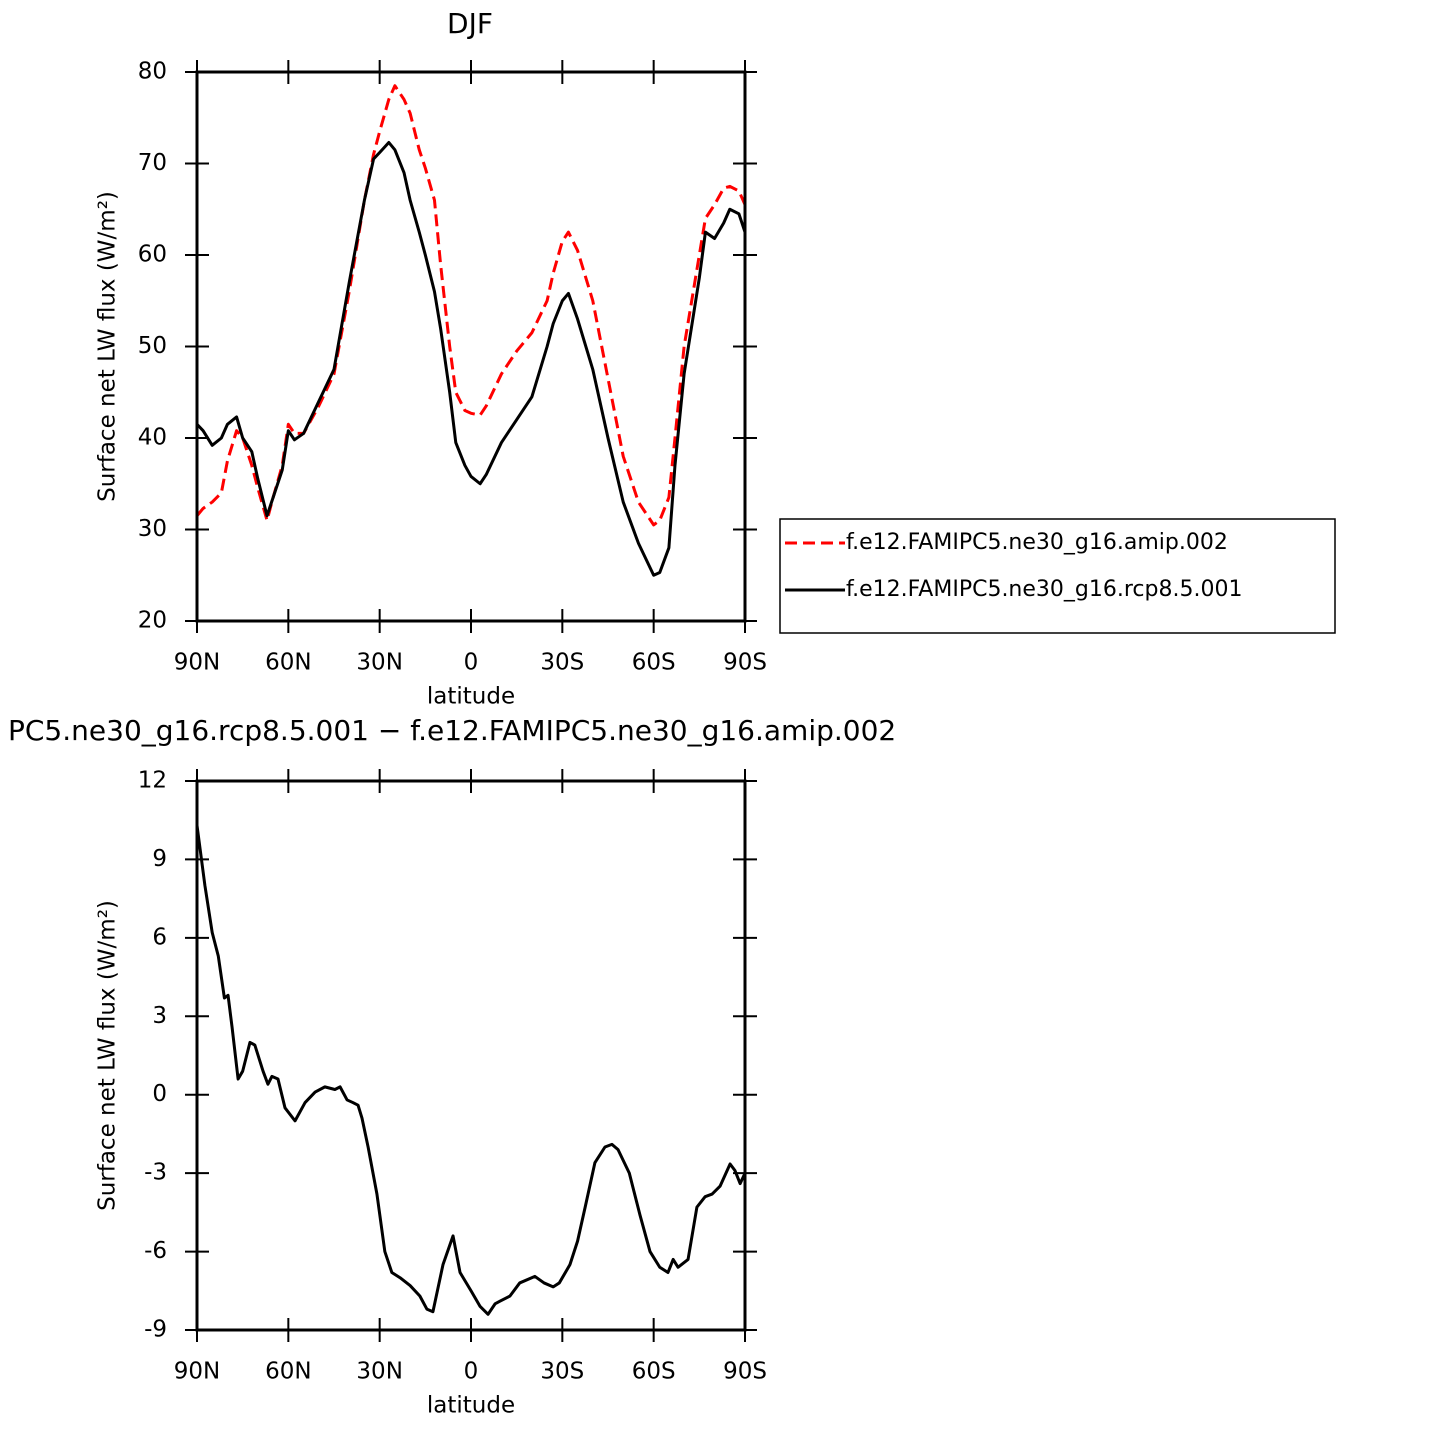 This screenshot has height=1430, width=1430. Describe the element at coordinates (155, 1173) in the screenshot. I see `y-tick-label: -3` at that location.